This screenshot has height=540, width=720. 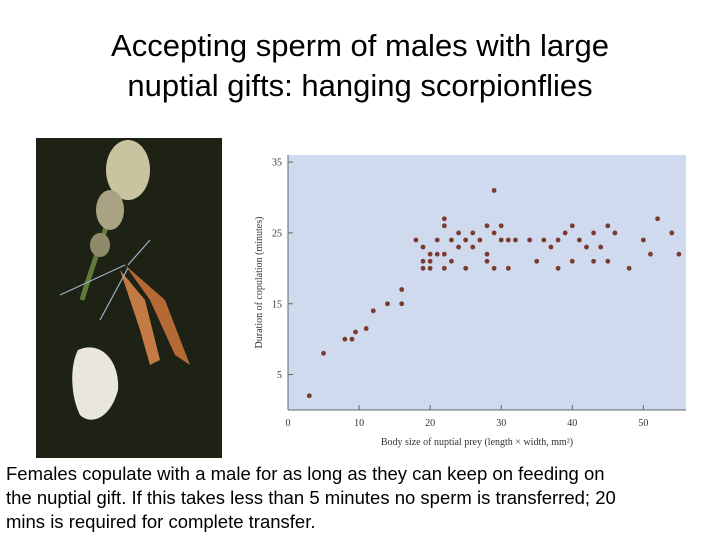 What do you see at coordinates (359, 423) in the screenshot?
I see `x-tick-label: 10` at bounding box center [359, 423].